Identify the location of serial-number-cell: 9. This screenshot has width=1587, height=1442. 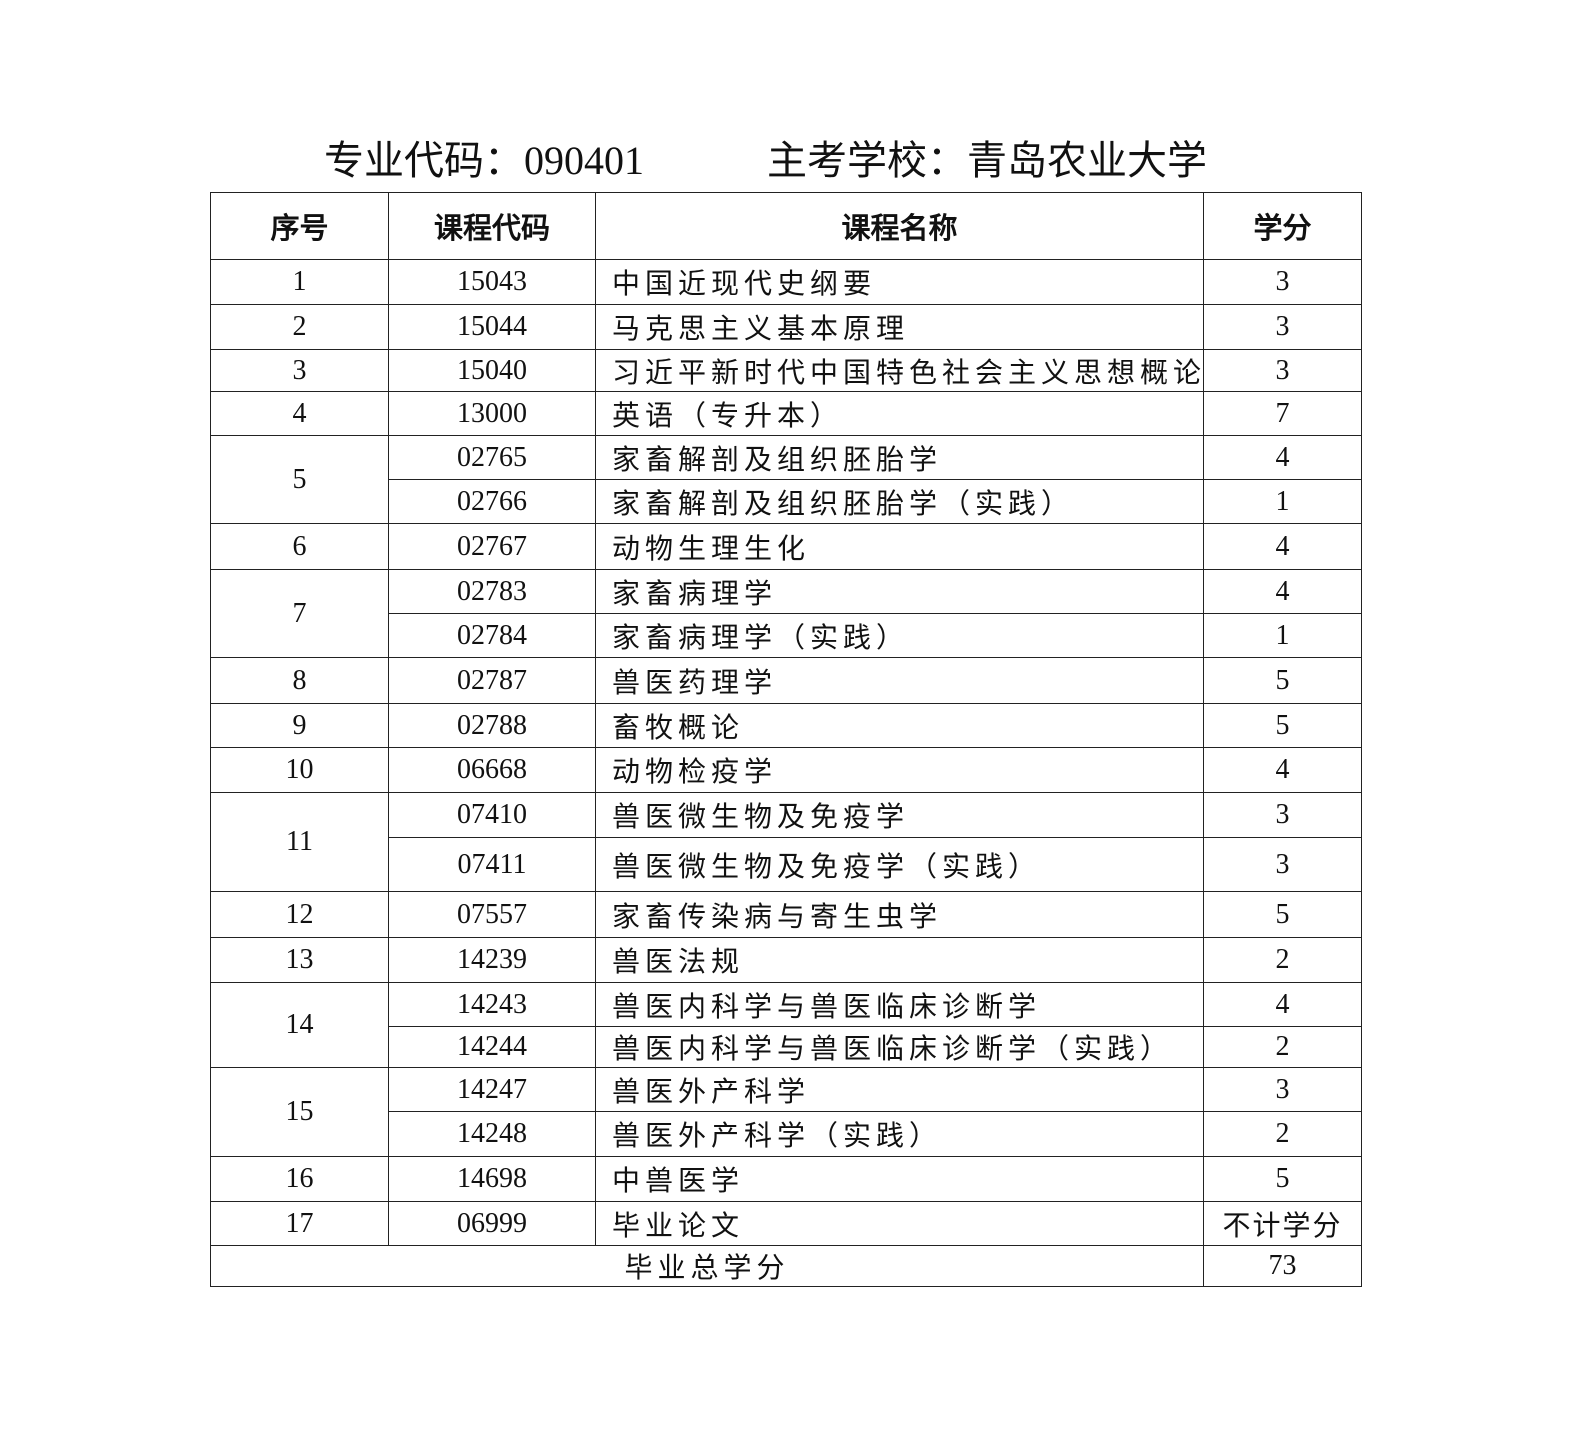
(299, 725).